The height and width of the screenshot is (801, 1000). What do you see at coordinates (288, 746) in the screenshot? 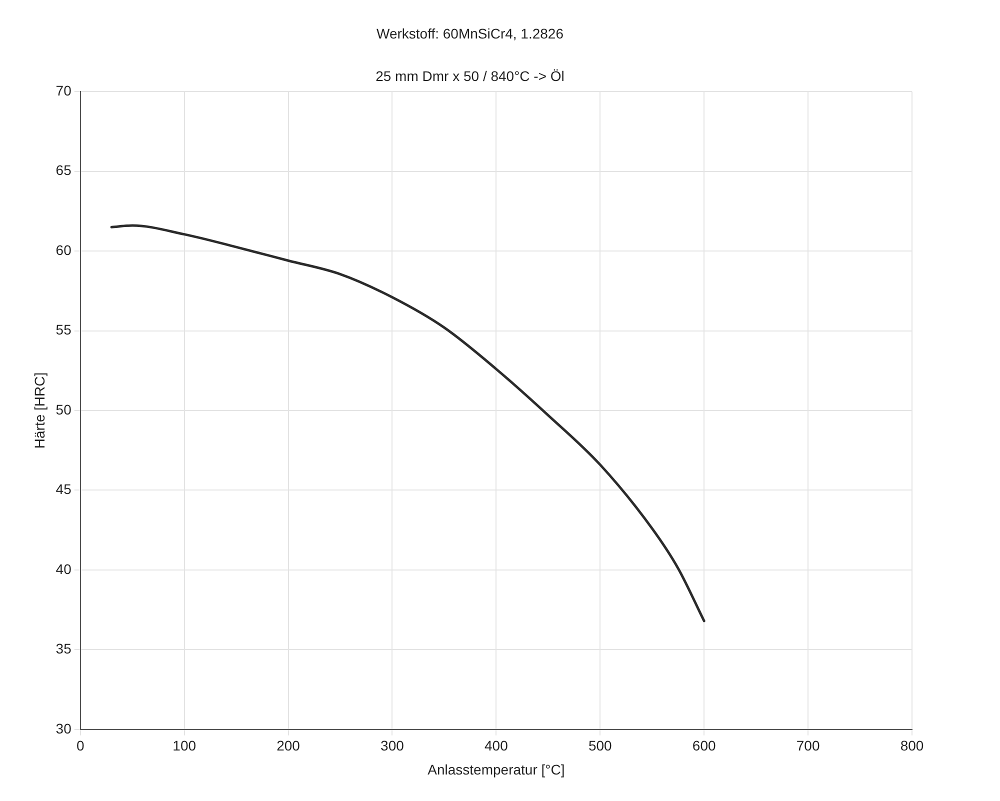
I see `x-tick-label: 200` at bounding box center [288, 746].